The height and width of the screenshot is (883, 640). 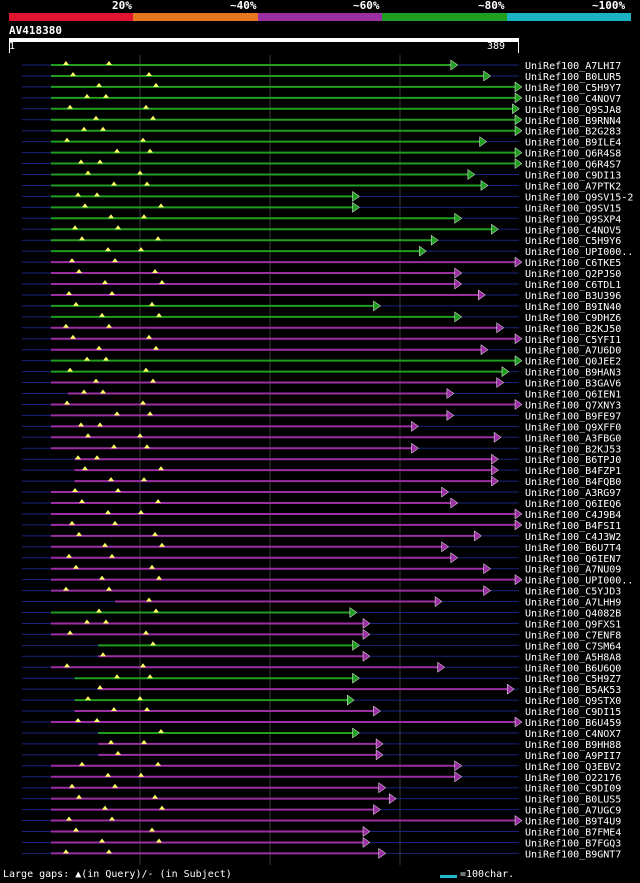 What do you see at coordinates (573, 592) in the screenshot?
I see `hit-label: UniRef100_C5YJD3` at bounding box center [573, 592].